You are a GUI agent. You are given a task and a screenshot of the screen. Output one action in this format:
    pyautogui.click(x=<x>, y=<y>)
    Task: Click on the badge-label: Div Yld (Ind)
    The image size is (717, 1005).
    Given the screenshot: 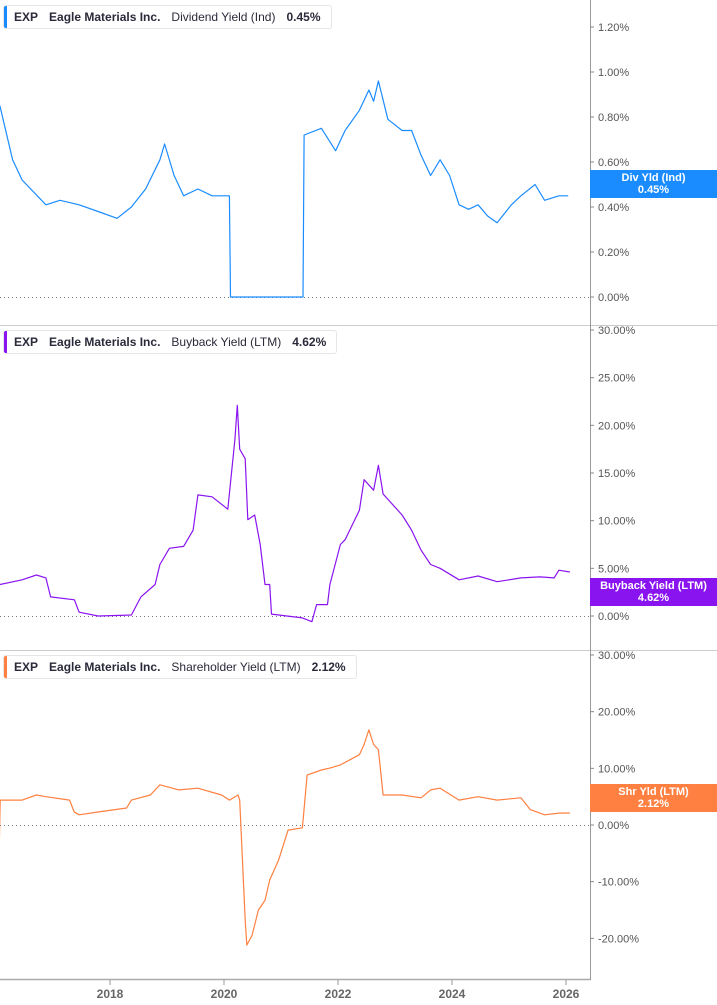 What is the action you would take?
    pyautogui.click(x=653, y=178)
    